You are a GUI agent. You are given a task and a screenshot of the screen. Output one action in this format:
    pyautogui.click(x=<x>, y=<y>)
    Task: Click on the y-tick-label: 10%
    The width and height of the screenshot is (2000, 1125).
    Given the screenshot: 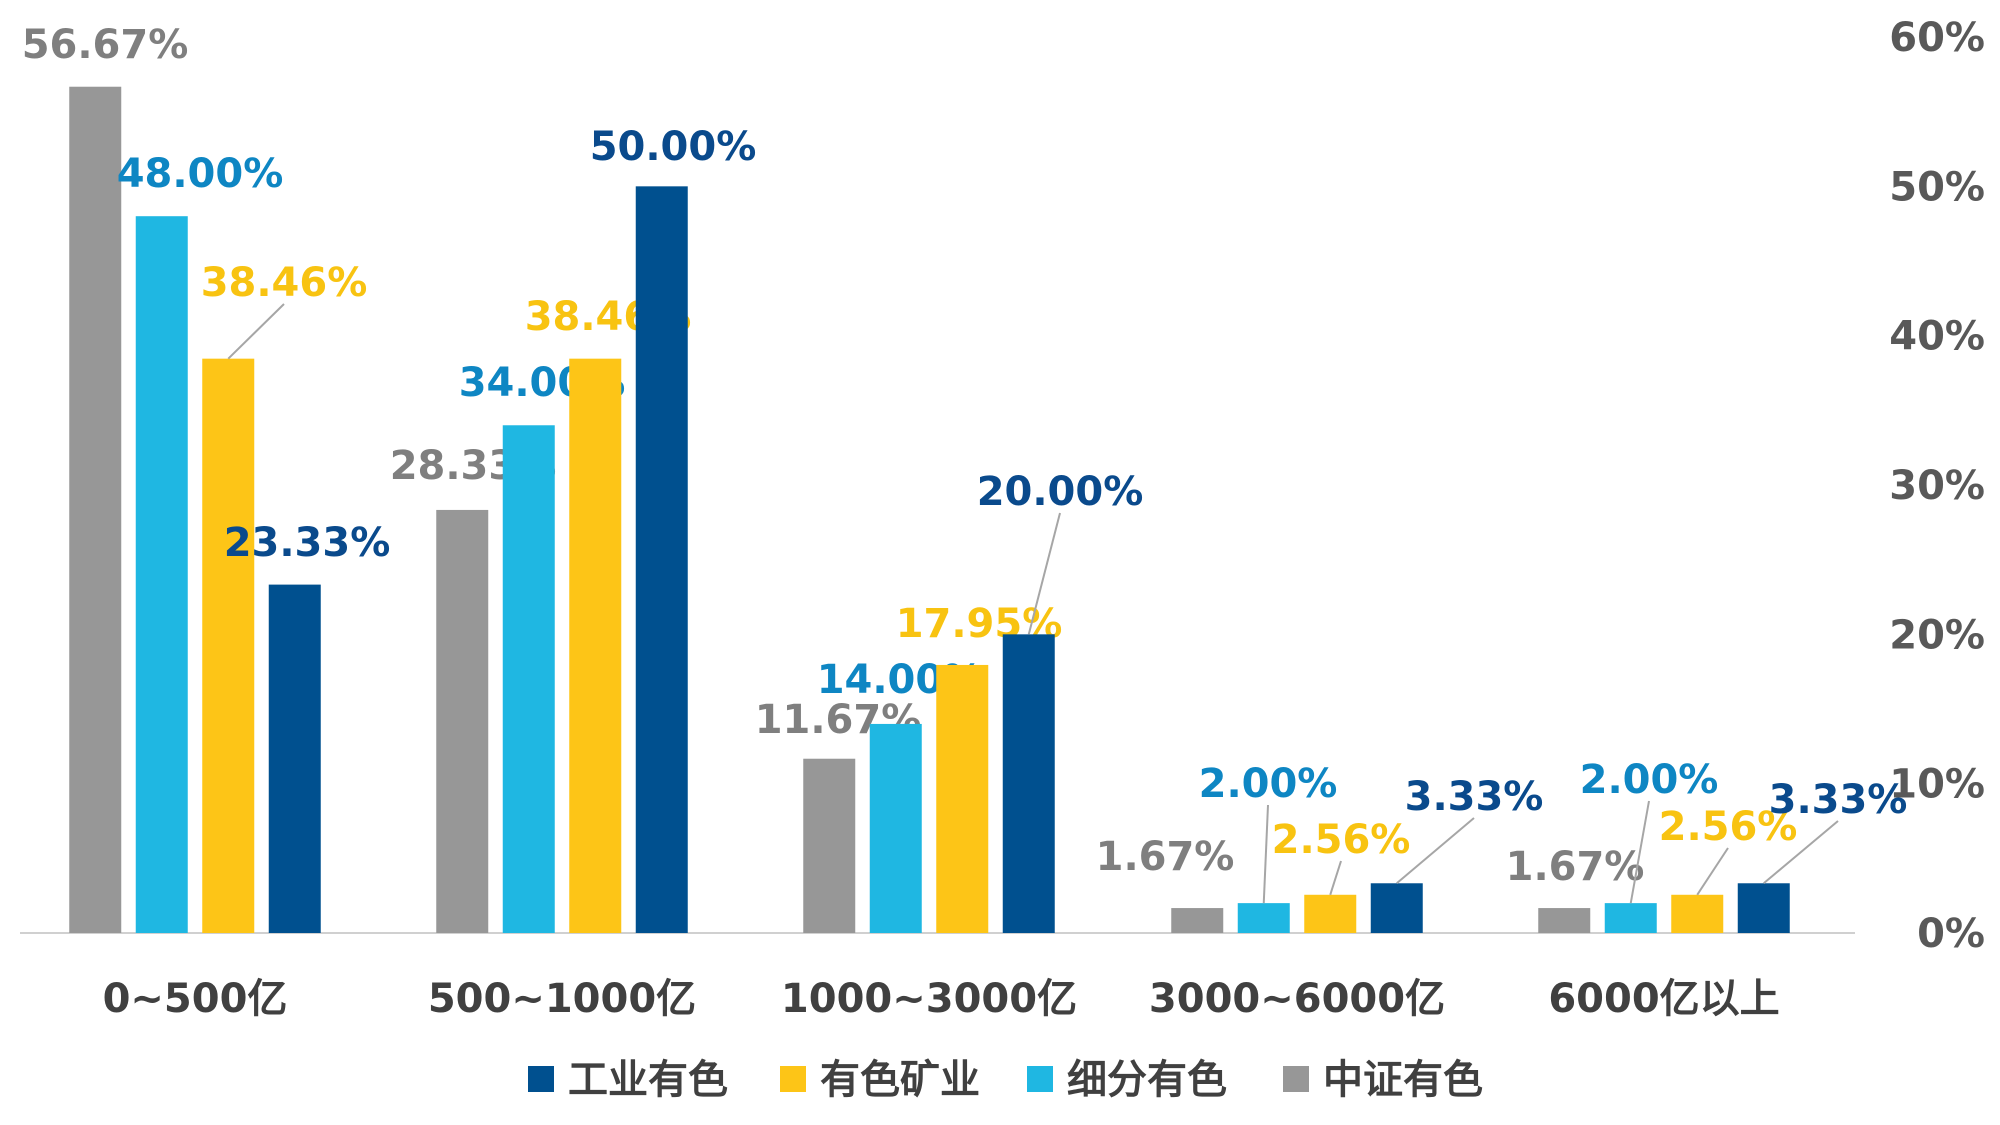 What is the action you would take?
    pyautogui.click(x=1937, y=785)
    